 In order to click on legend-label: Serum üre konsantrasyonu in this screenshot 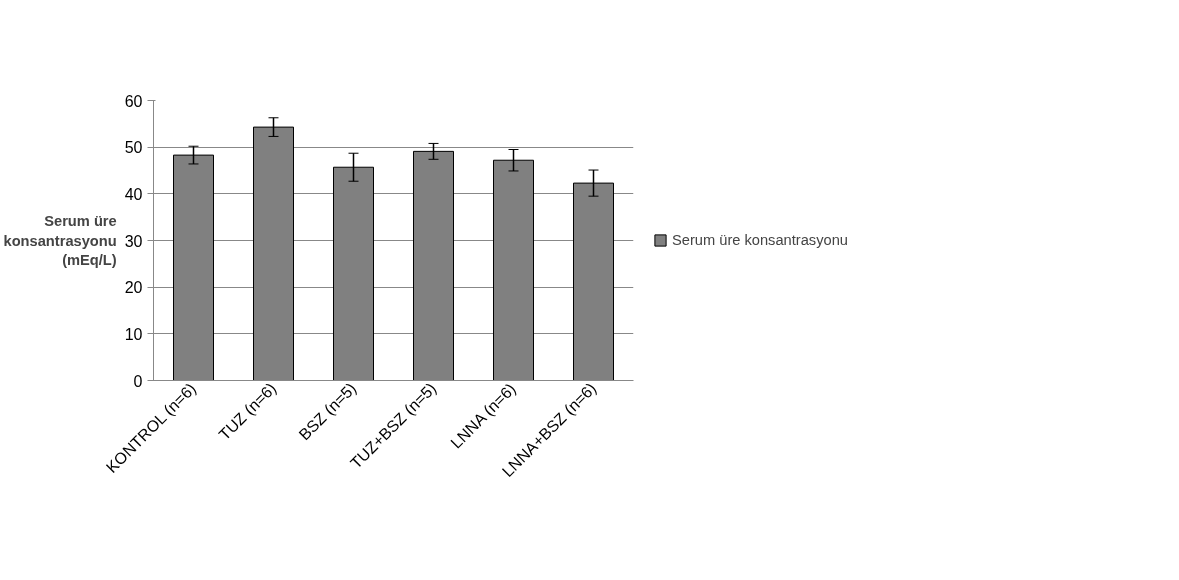, I will do `click(760, 240)`.